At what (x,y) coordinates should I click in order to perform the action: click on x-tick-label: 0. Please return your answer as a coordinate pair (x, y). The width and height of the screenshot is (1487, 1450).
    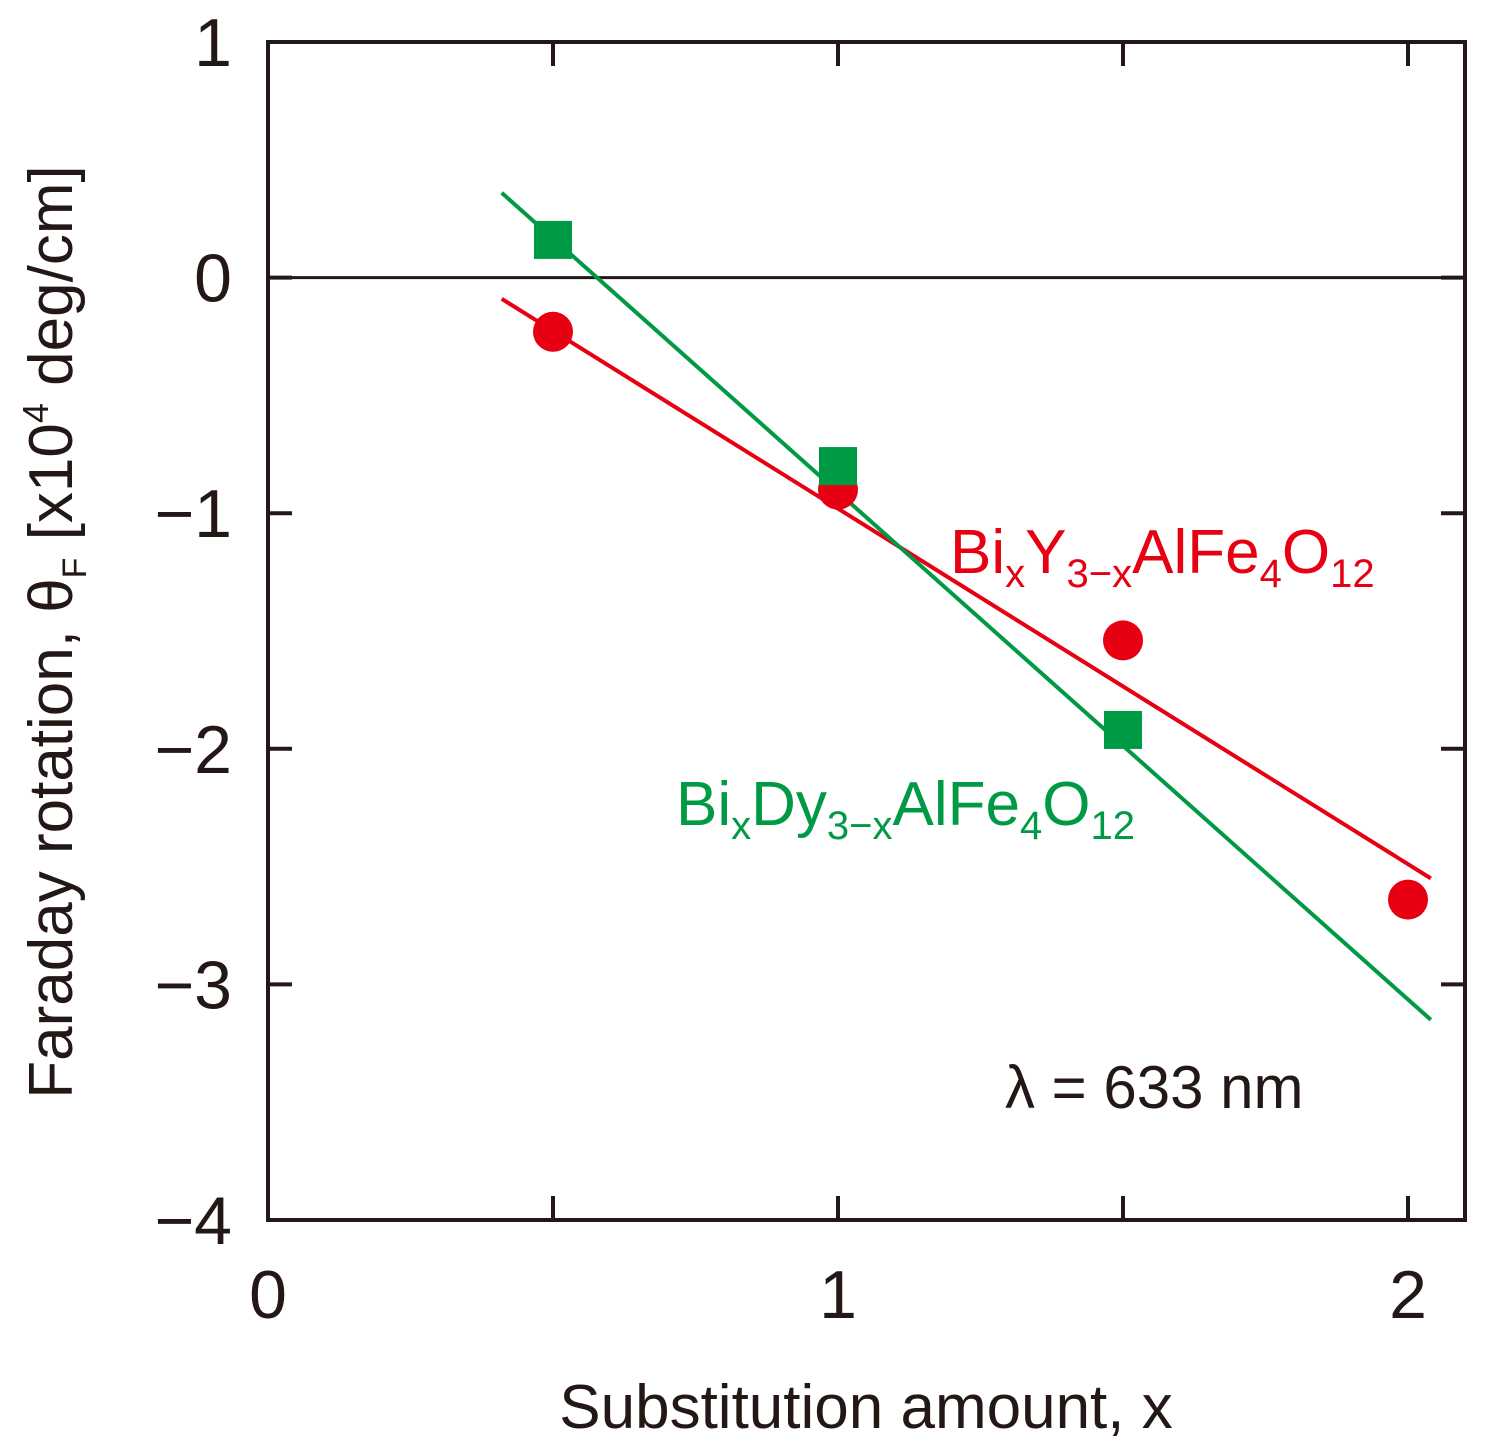
    Looking at the image, I should click on (268, 1295).